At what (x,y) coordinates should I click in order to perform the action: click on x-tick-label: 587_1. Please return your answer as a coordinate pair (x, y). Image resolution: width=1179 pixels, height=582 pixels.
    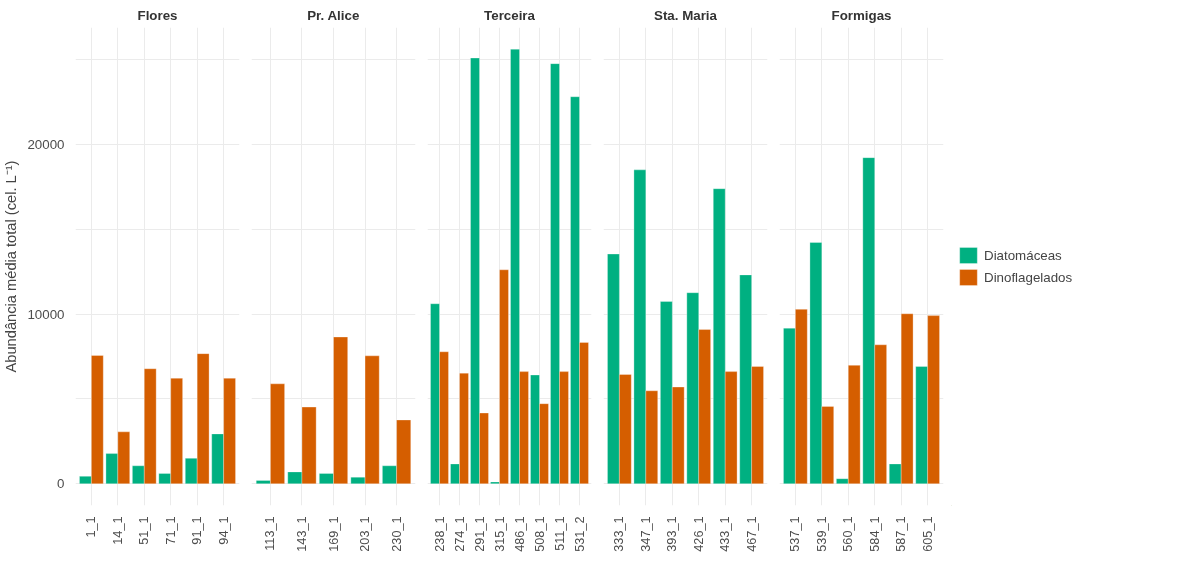
    Looking at the image, I should click on (901, 534).